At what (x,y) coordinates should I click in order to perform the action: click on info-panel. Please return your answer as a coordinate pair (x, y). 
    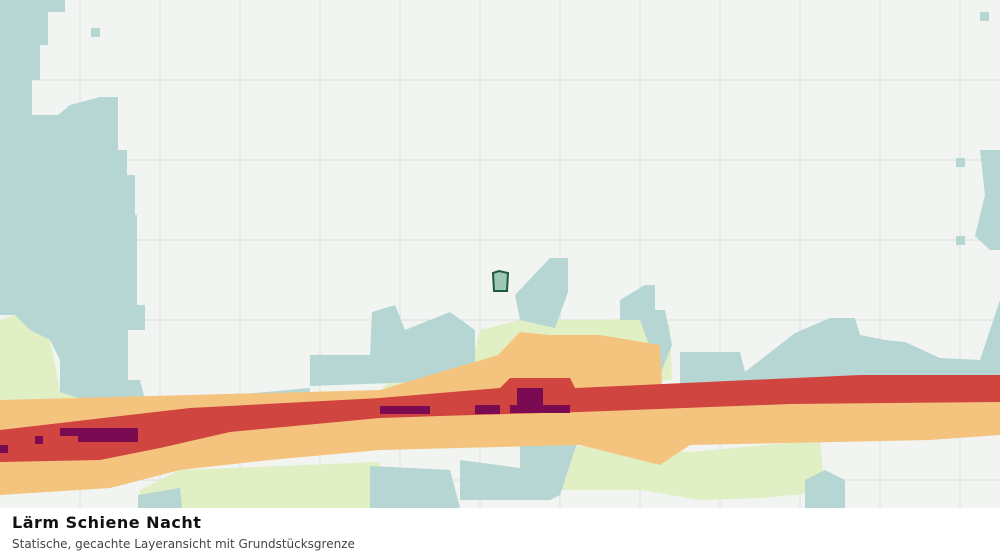
    Looking at the image, I should click on (500, 534).